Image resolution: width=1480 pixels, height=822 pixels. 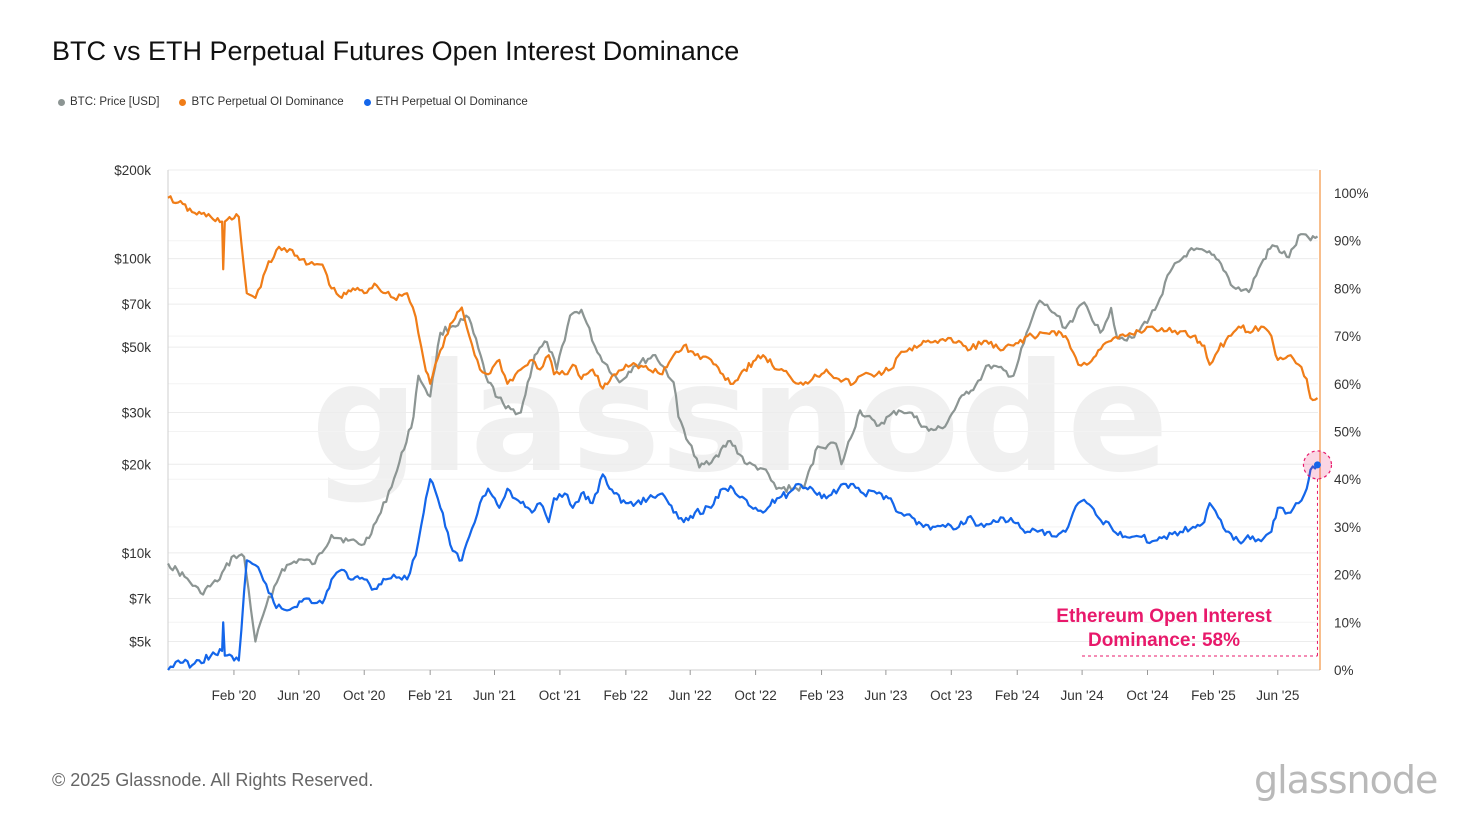 I want to click on x-tick-label: Oct '23, so click(x=951, y=695).